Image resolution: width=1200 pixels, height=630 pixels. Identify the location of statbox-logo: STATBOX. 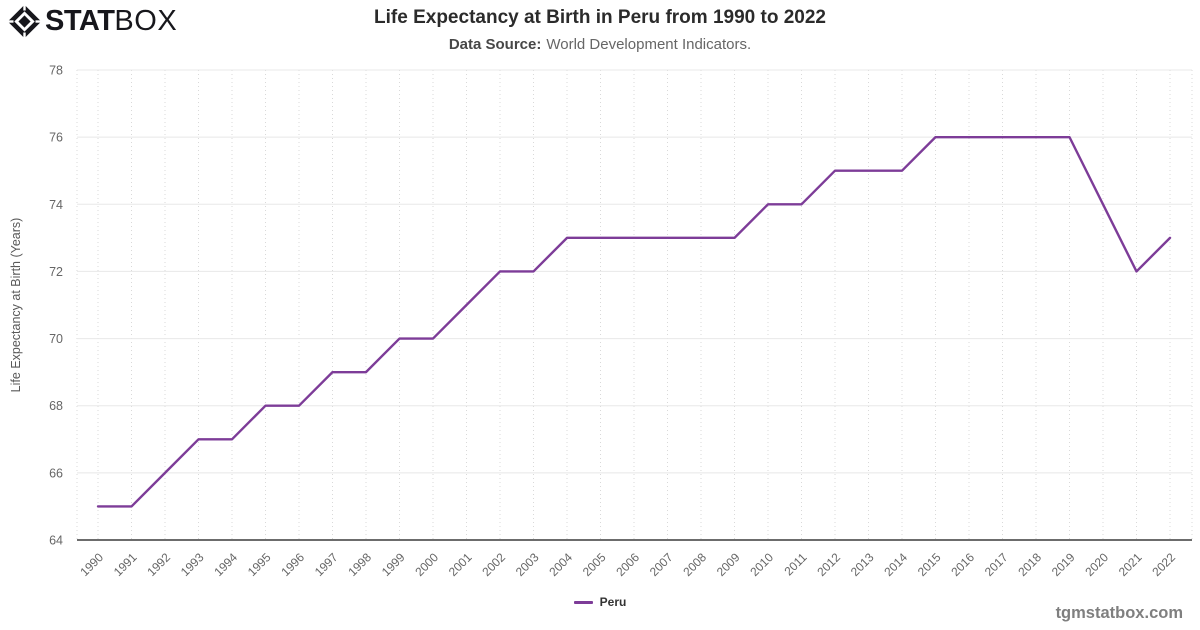
(92, 21).